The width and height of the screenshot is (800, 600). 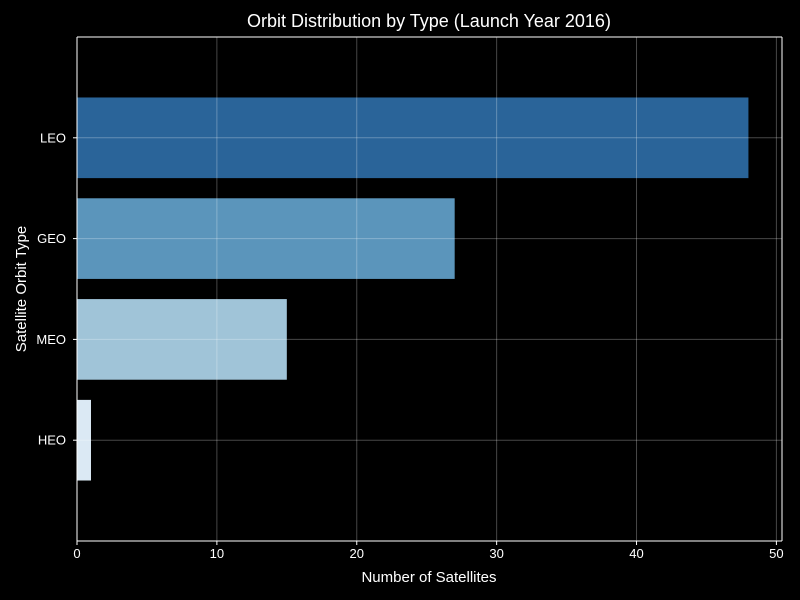 What do you see at coordinates (776, 553) in the screenshot?
I see `x-tick-label: 50` at bounding box center [776, 553].